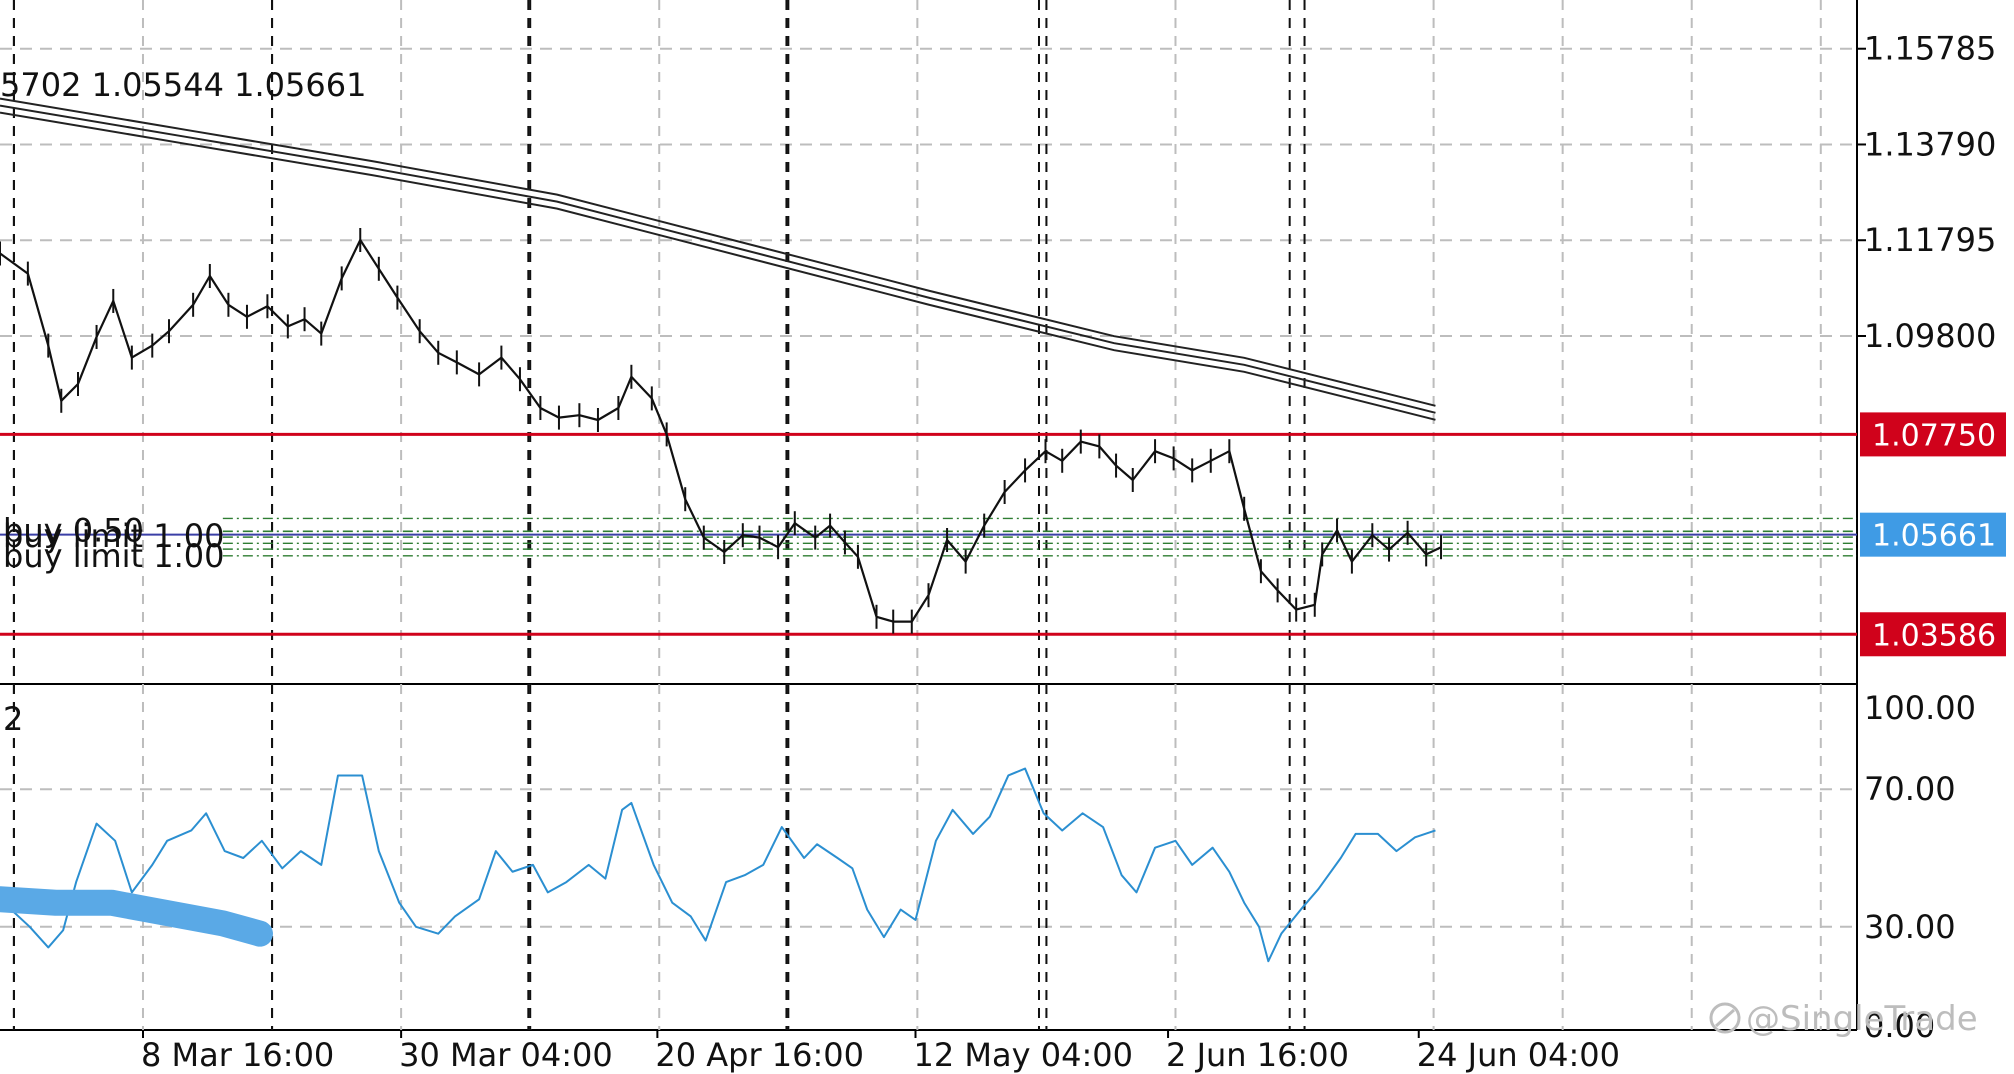  What do you see at coordinates (1862, 1019) in the screenshot?
I see `watermark-text: @SingleTrade` at bounding box center [1862, 1019].